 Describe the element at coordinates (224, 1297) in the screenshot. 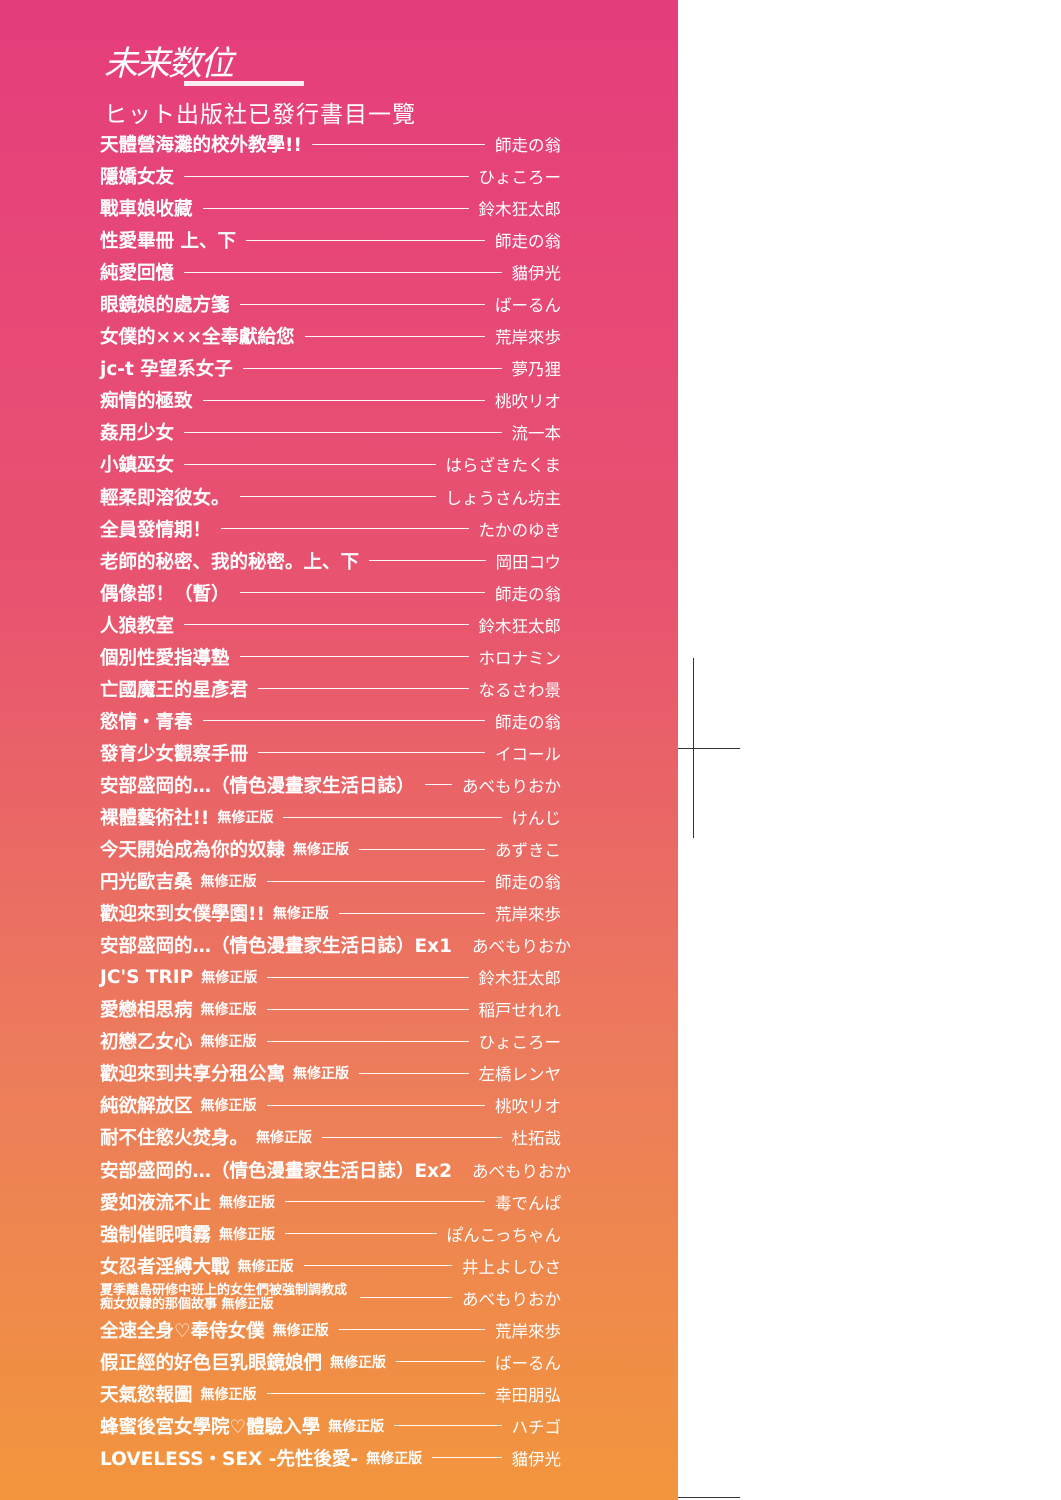

I see `book-title: 夏季離島研修中班上的女生們被強制調教成痴女奴隸的那個故事 無修正版` at that location.